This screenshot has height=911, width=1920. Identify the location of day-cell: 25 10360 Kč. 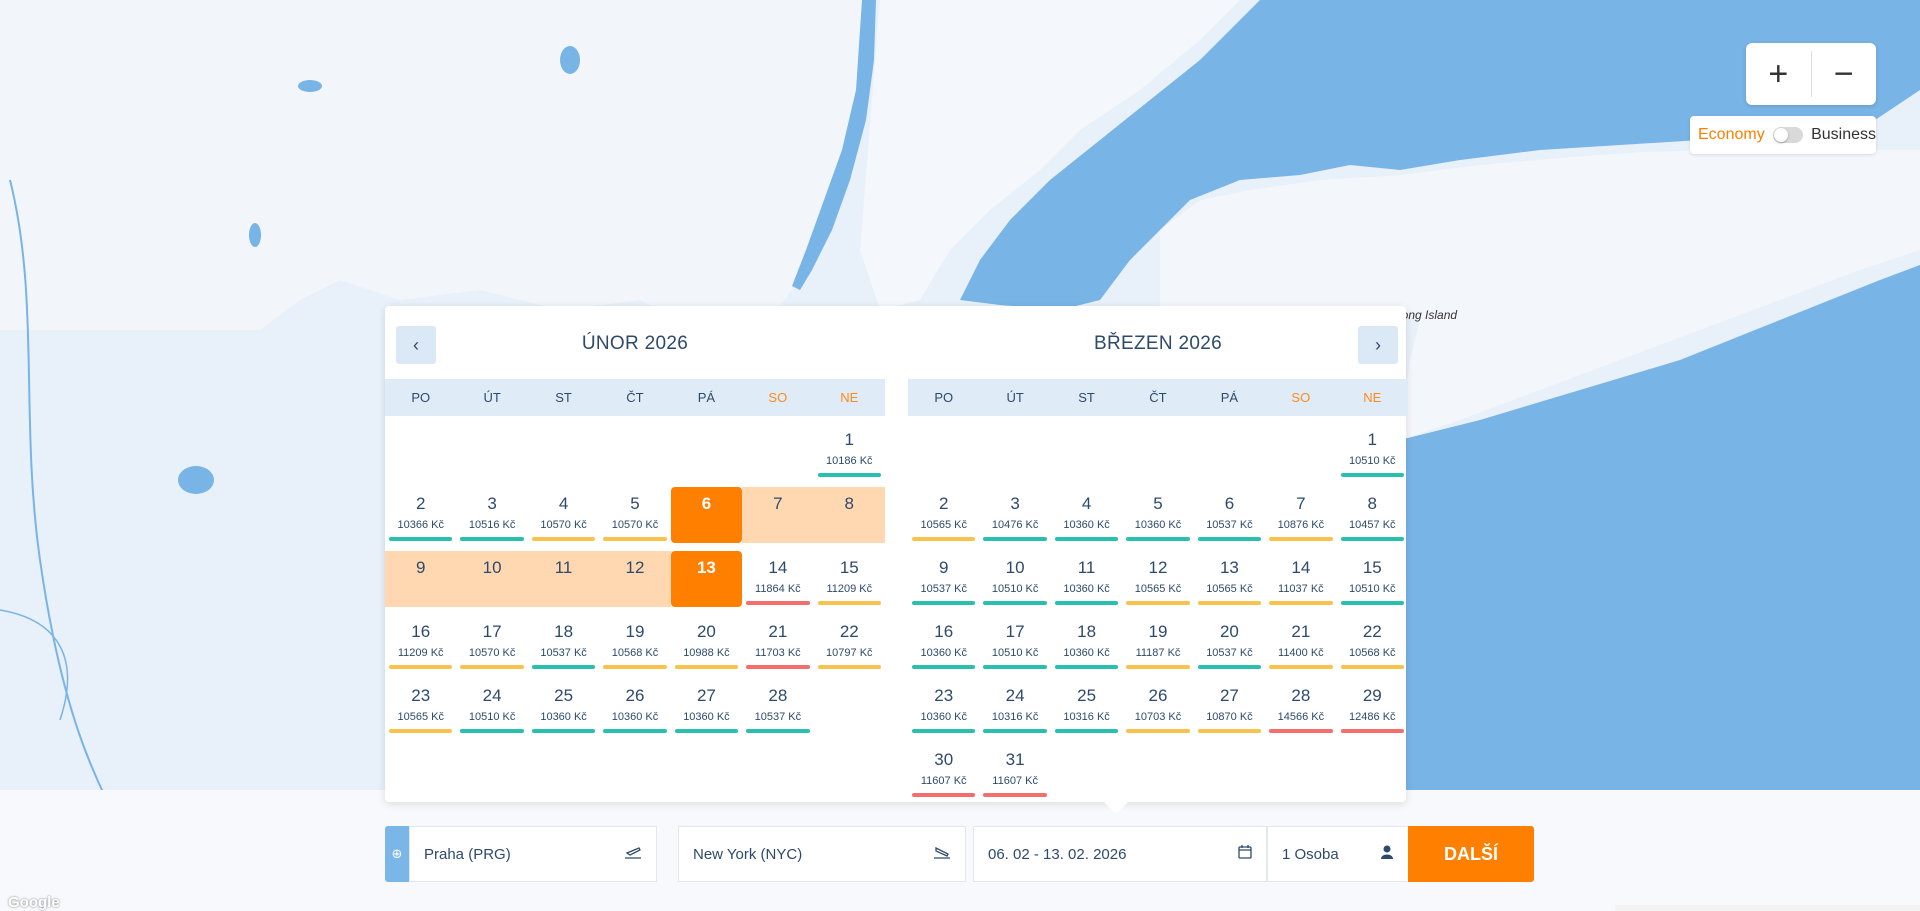
(563, 707).